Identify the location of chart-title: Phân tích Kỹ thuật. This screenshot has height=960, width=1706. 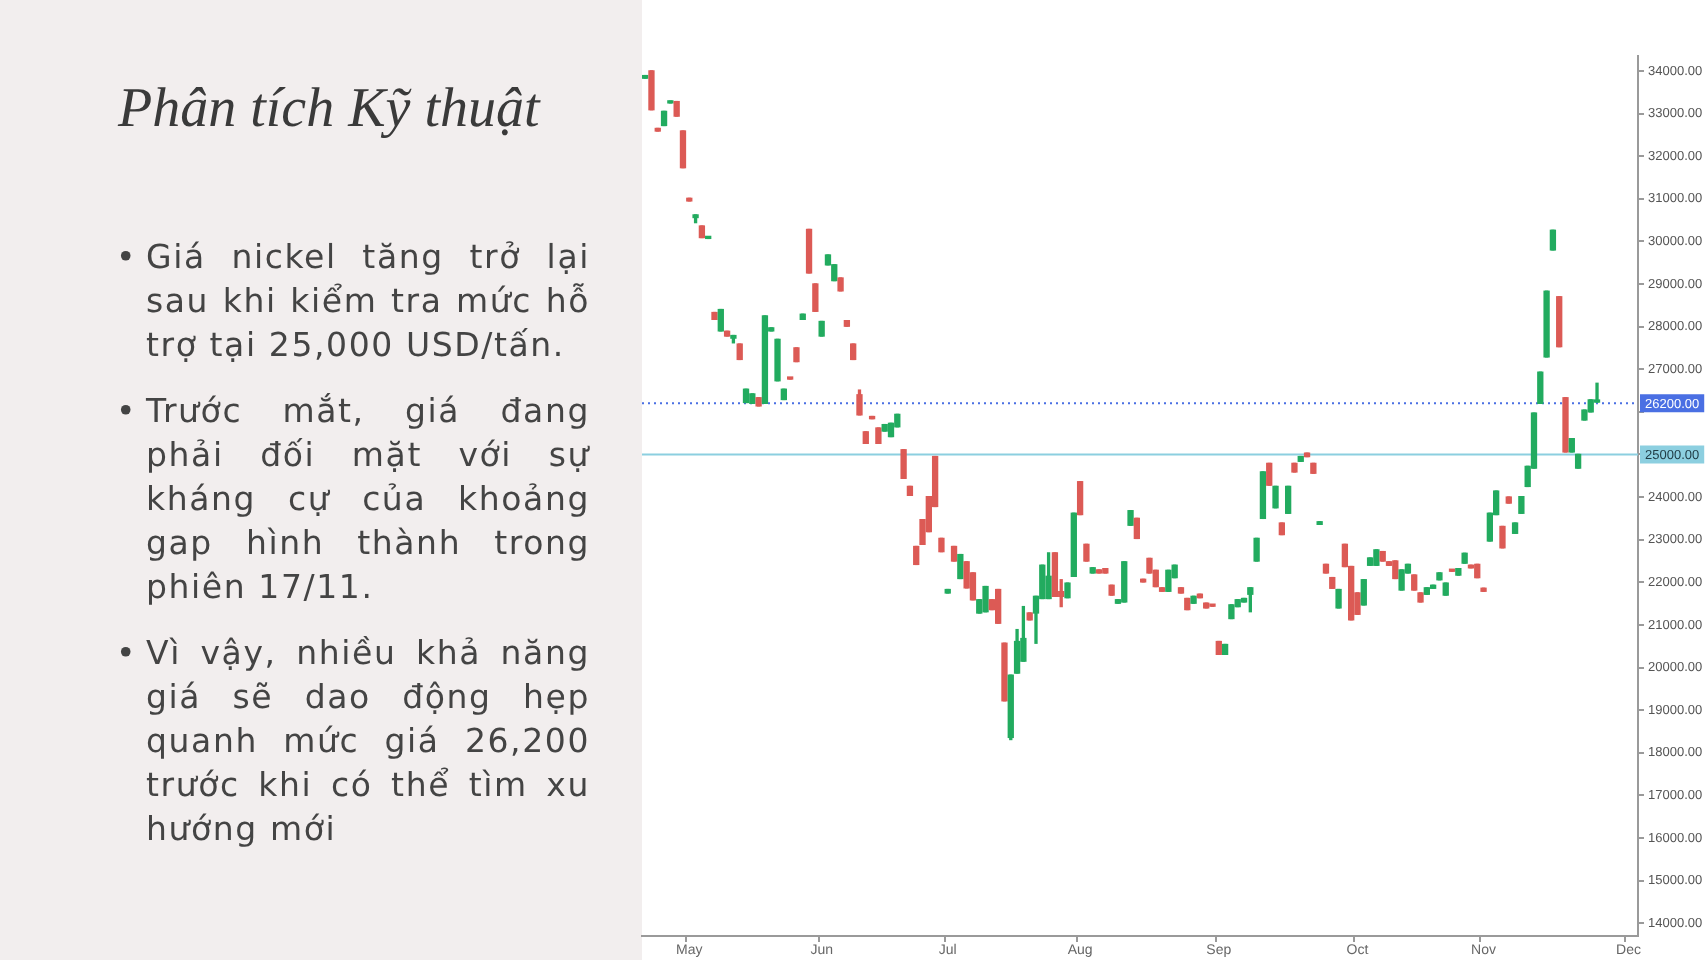
(329, 110).